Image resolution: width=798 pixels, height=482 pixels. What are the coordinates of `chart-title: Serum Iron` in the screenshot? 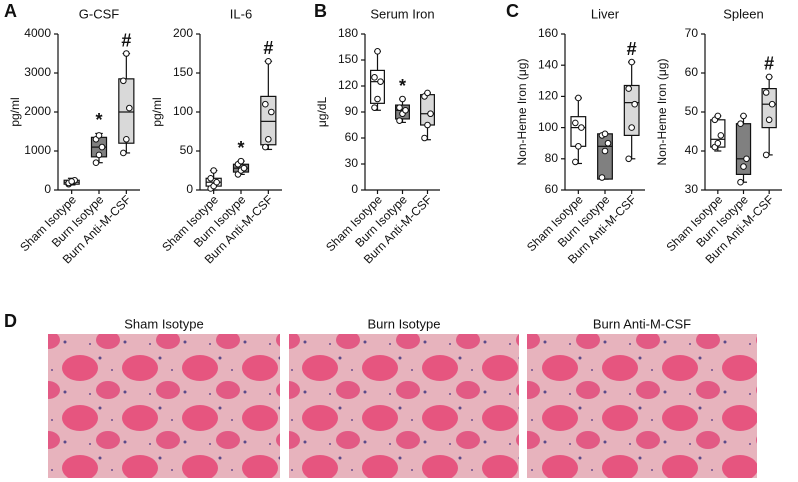 It's located at (402, 13).